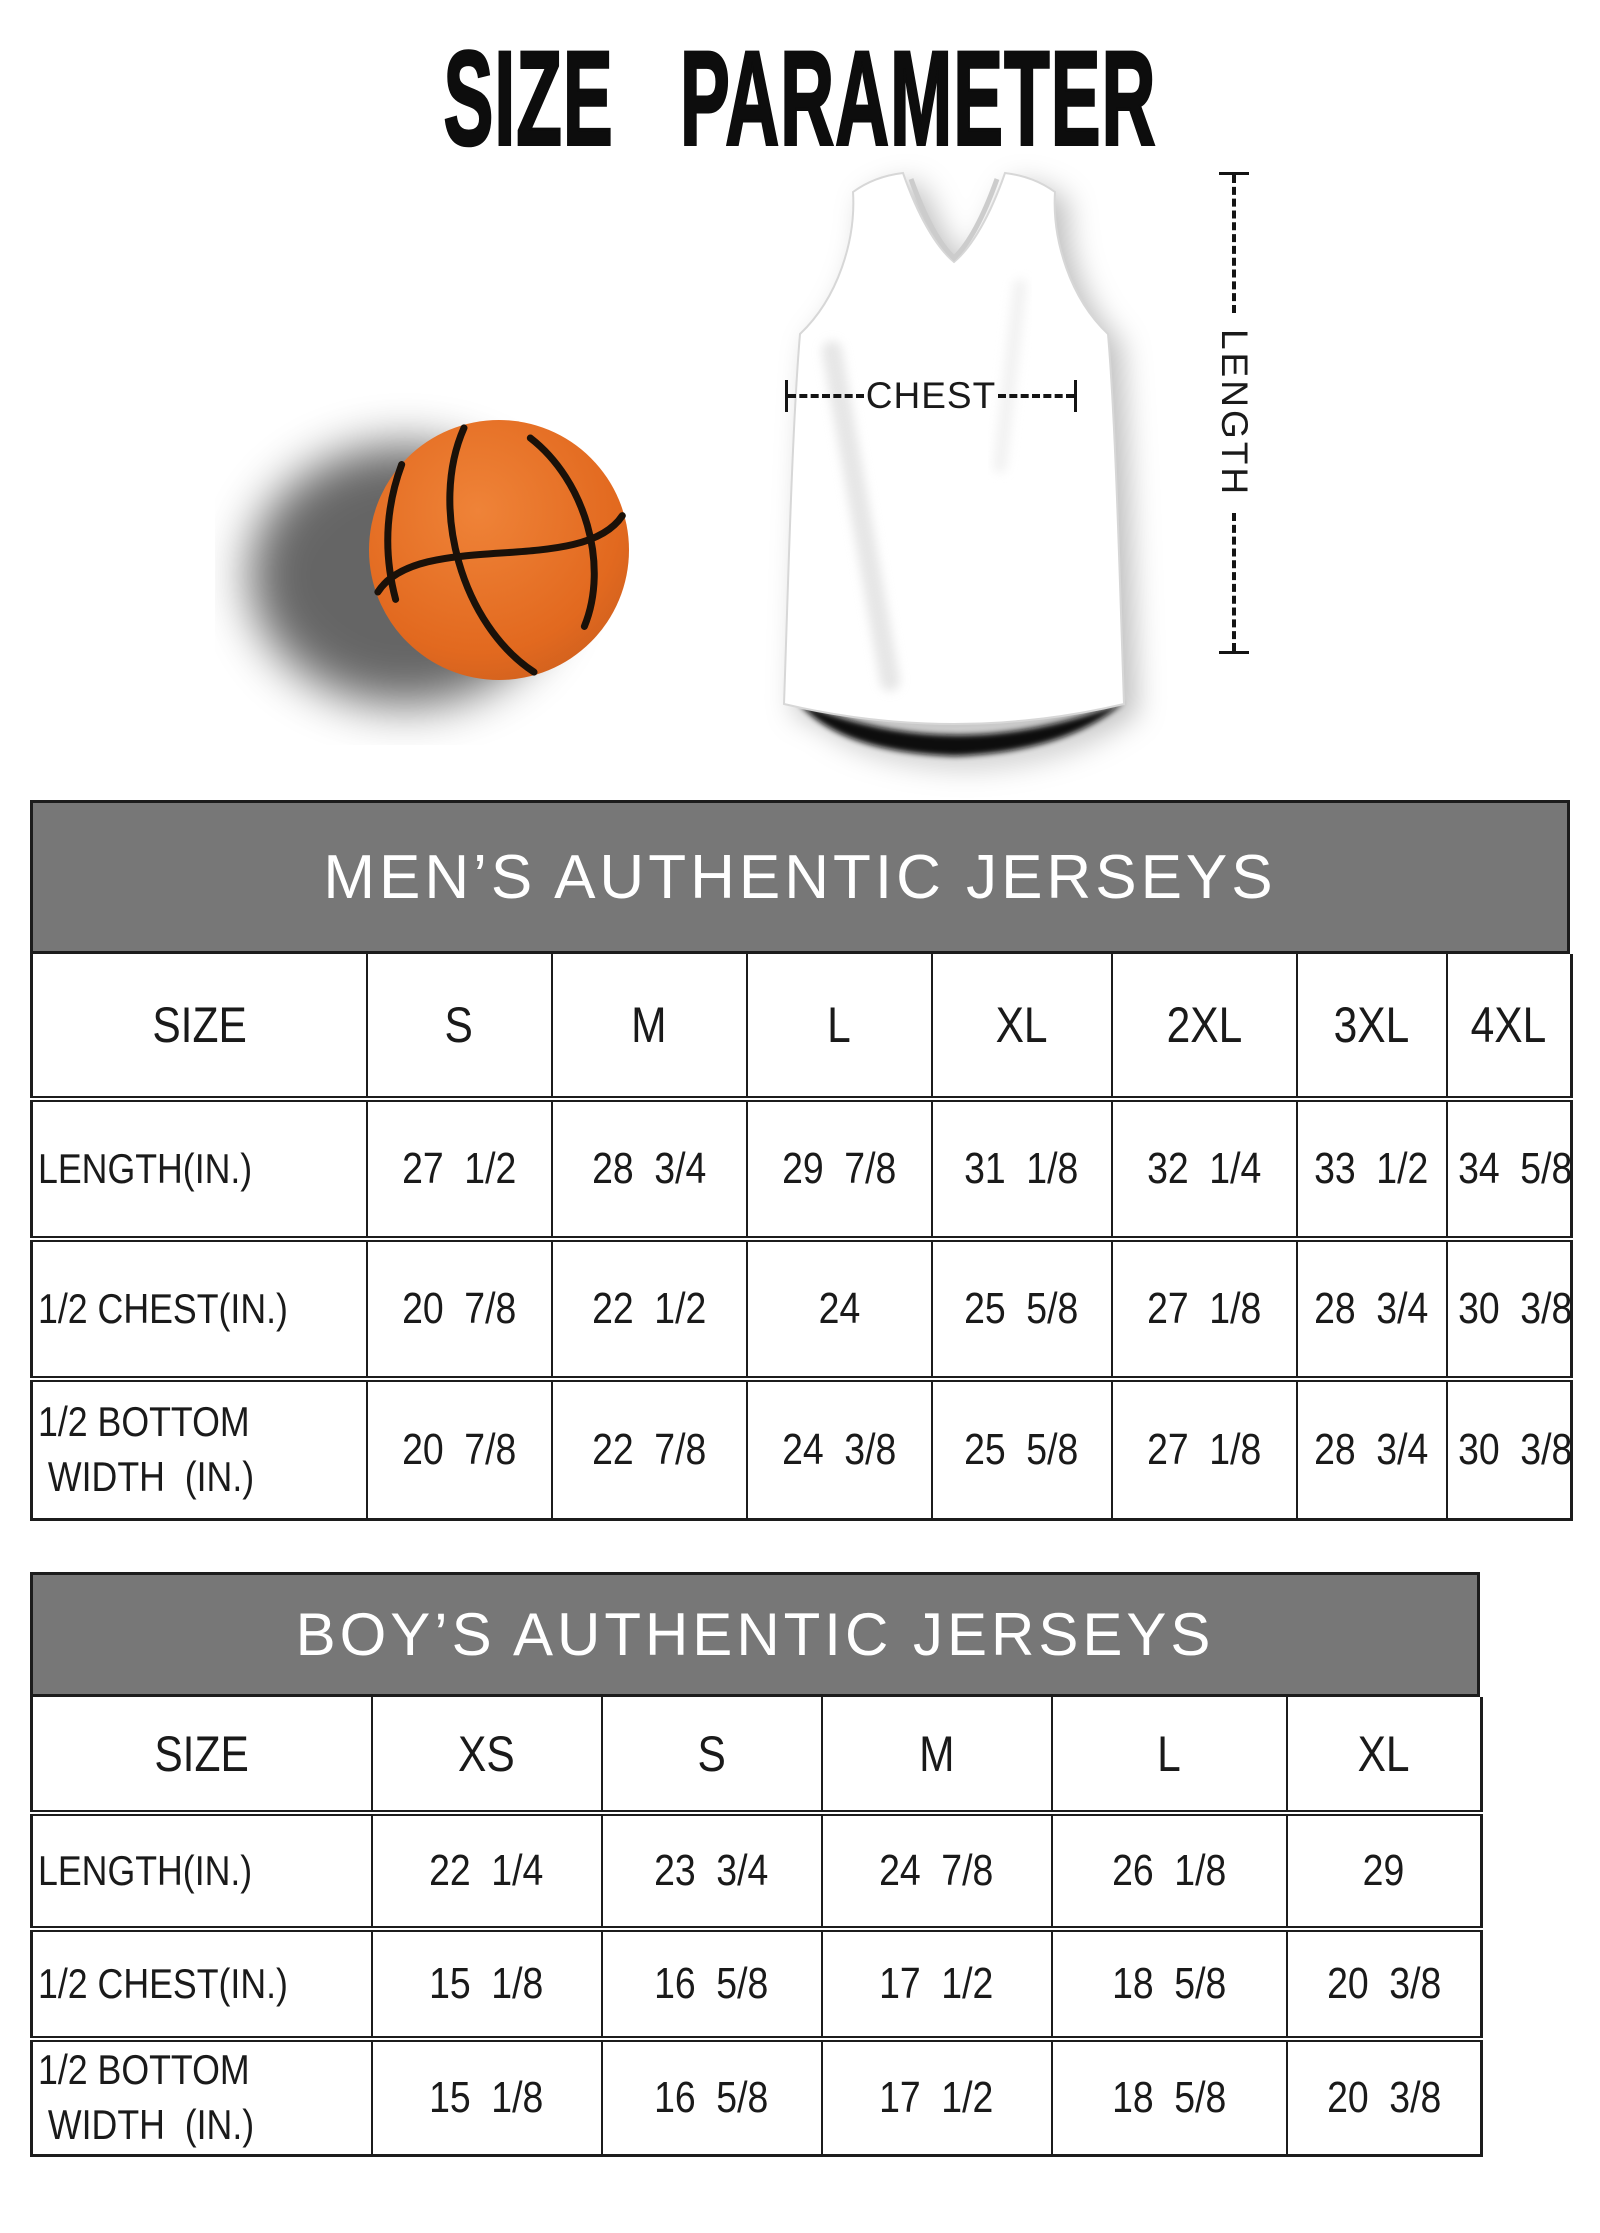 This screenshot has width=1600, height=2233. Describe the element at coordinates (838, 1167) in the screenshot. I see `size-value-cell: 29 7/8` at that location.